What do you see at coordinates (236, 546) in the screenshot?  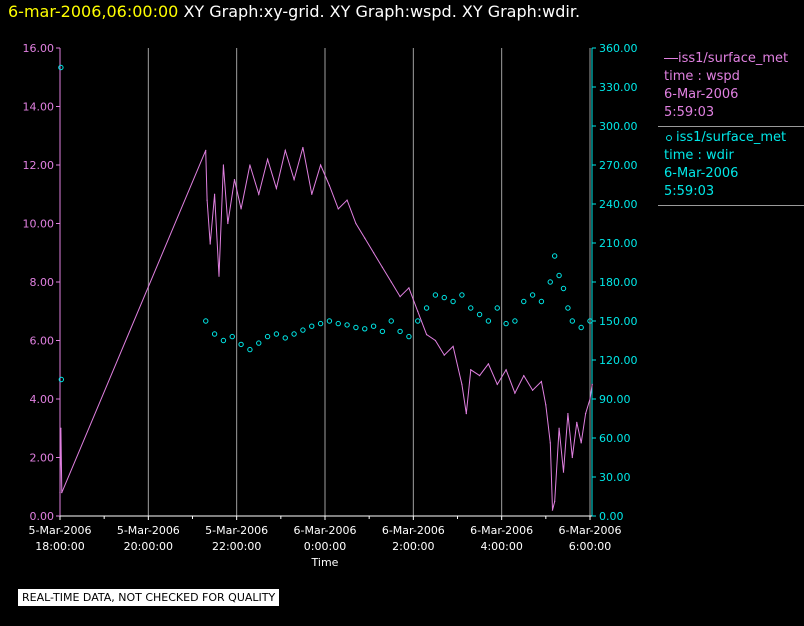 I see `x-tick-label-time: 22:00:00` at bounding box center [236, 546].